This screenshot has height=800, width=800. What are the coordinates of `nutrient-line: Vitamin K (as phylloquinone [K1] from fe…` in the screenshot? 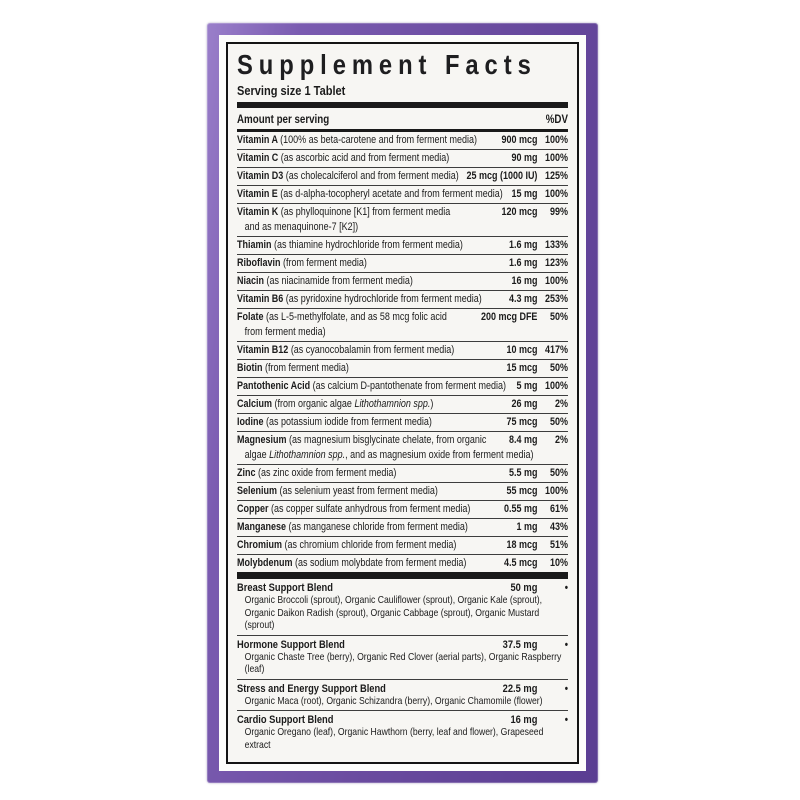 It's located at (402, 212).